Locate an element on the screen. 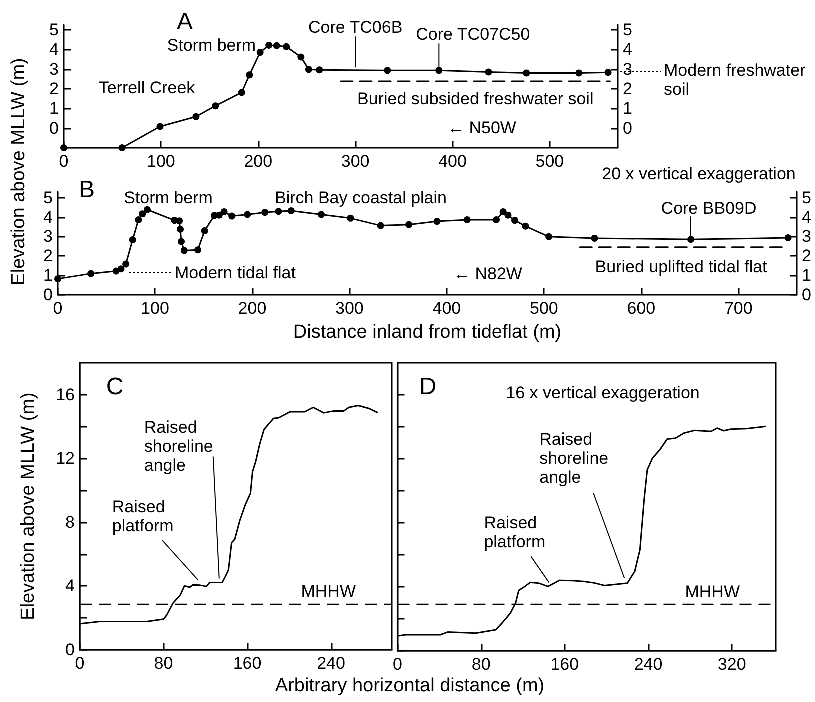 This screenshot has width=815, height=702. annotation: Core TC07C50 is located at coordinates (473, 34).